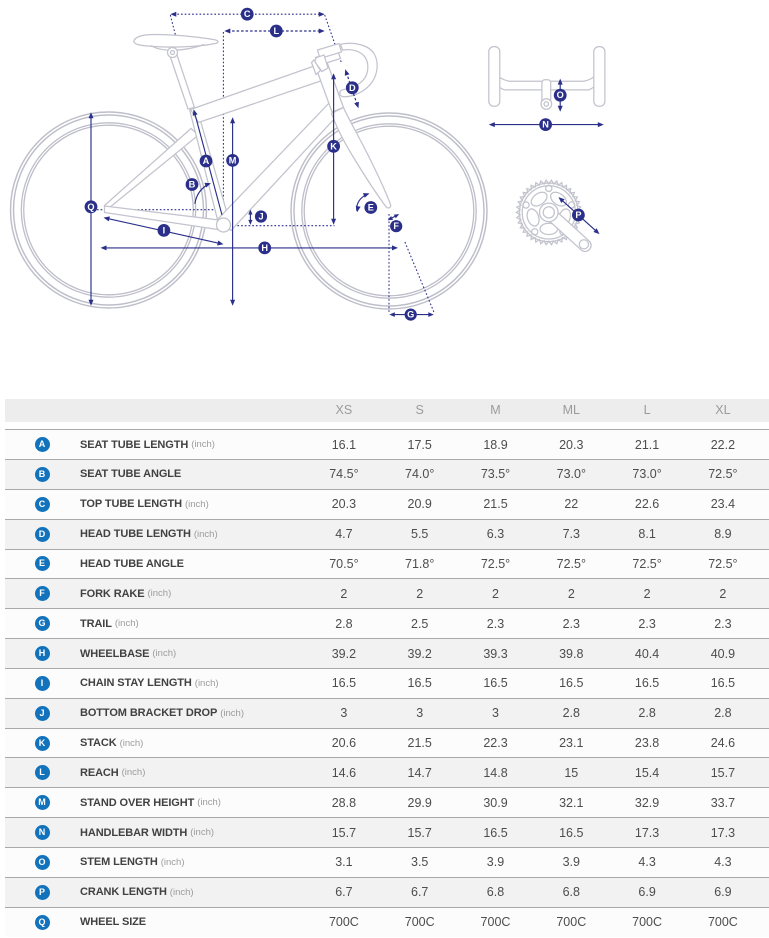 The image size is (769, 938). Describe the element at coordinates (333, 146) in the screenshot. I see `svg-text: K` at that location.